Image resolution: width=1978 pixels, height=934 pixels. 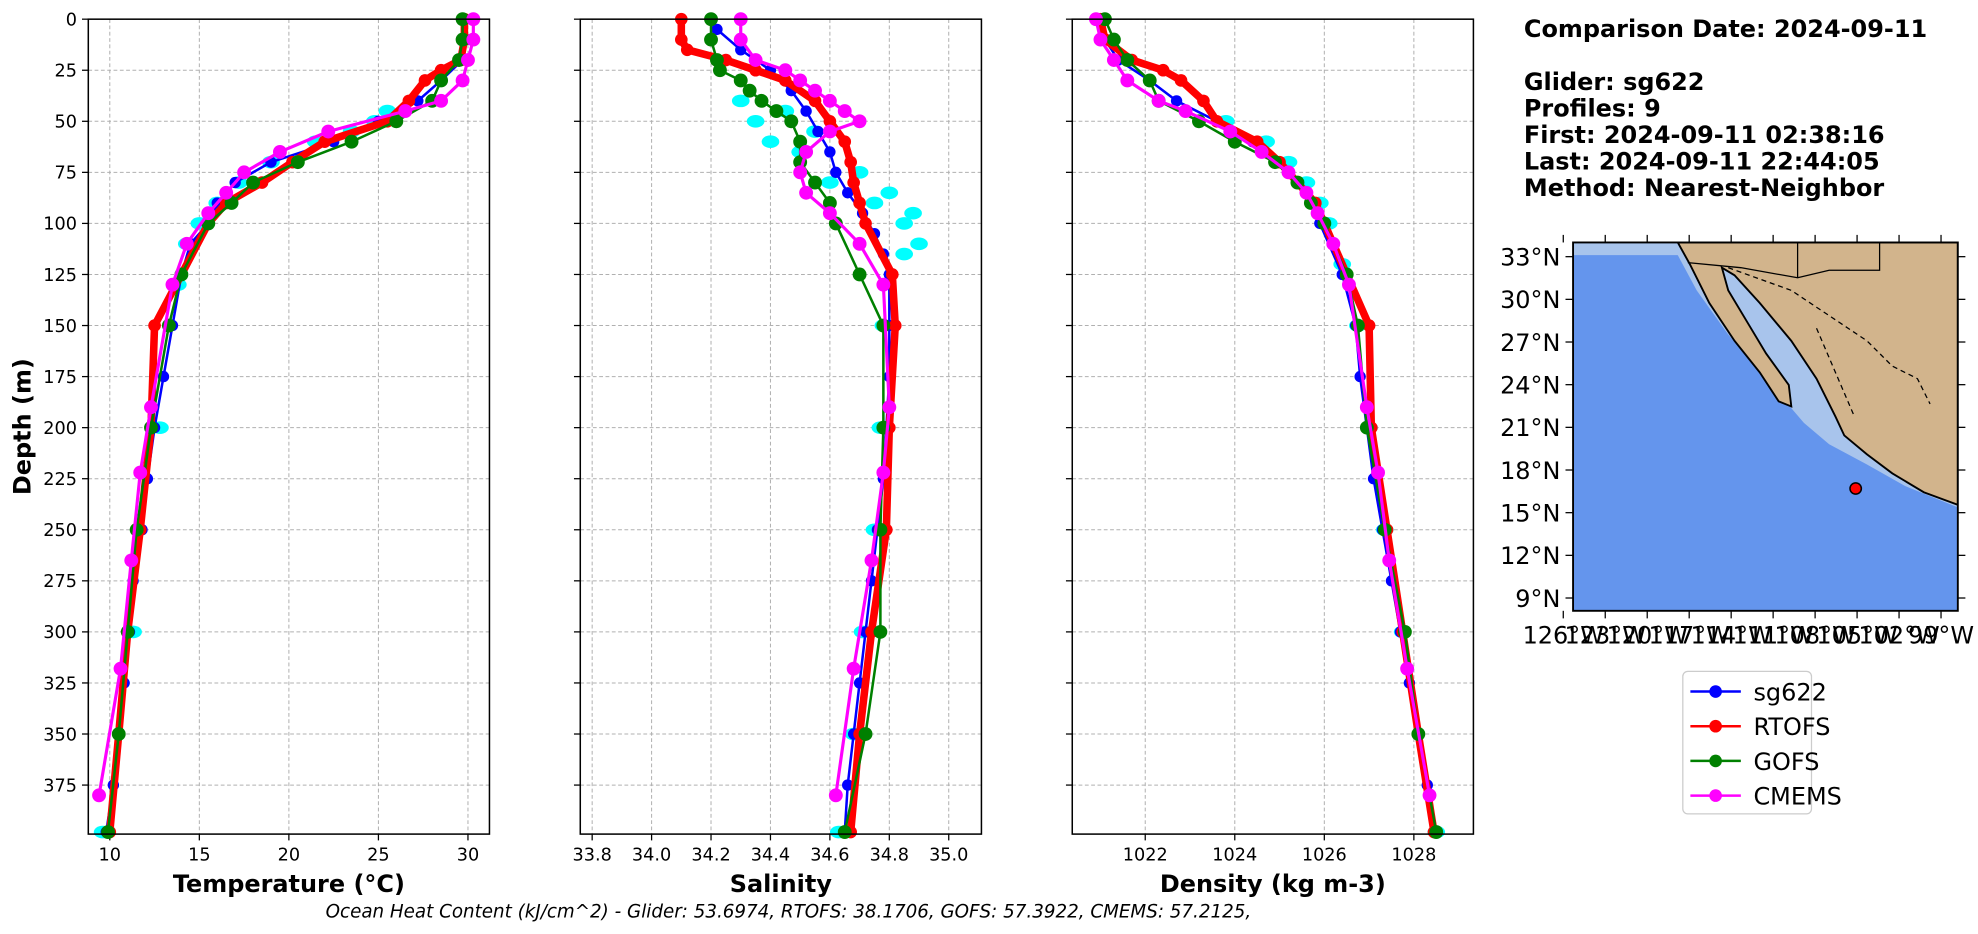 I want to click on x-tick-label: 1026, so click(x=1324, y=856).